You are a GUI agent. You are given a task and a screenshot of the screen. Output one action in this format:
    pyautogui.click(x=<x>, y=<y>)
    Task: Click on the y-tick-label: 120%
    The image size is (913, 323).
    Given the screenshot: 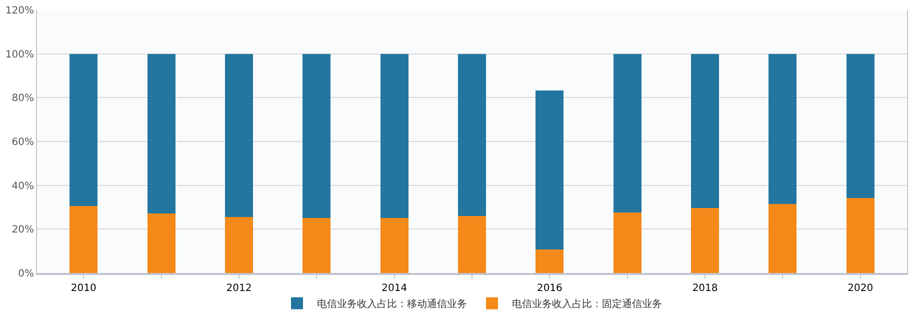 What is the action you would take?
    pyautogui.click(x=19, y=11)
    